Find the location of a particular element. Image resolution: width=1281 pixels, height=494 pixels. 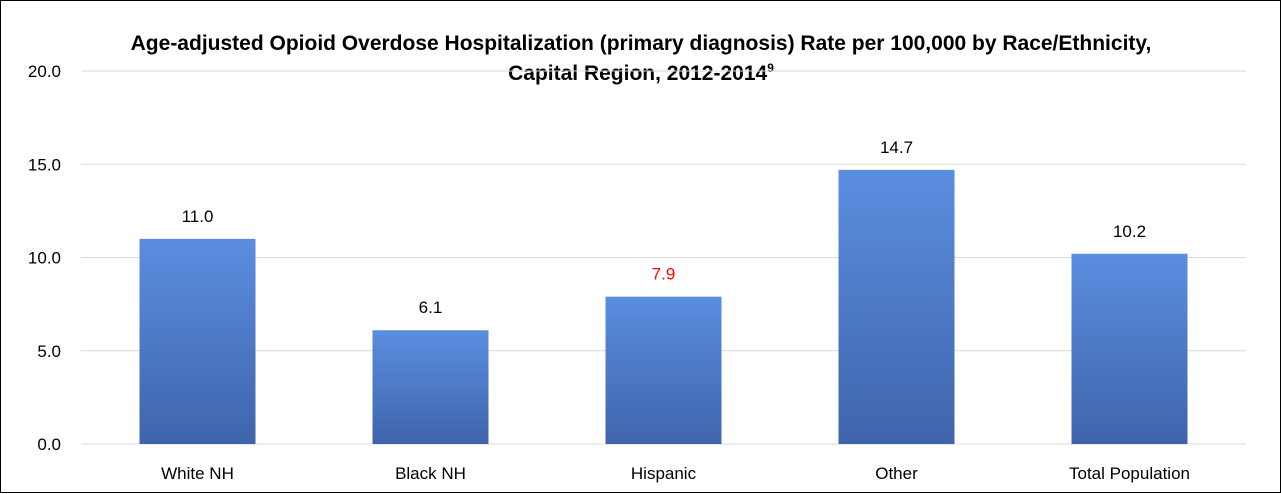

y-tick-label: 0.0 is located at coordinates (49, 444).